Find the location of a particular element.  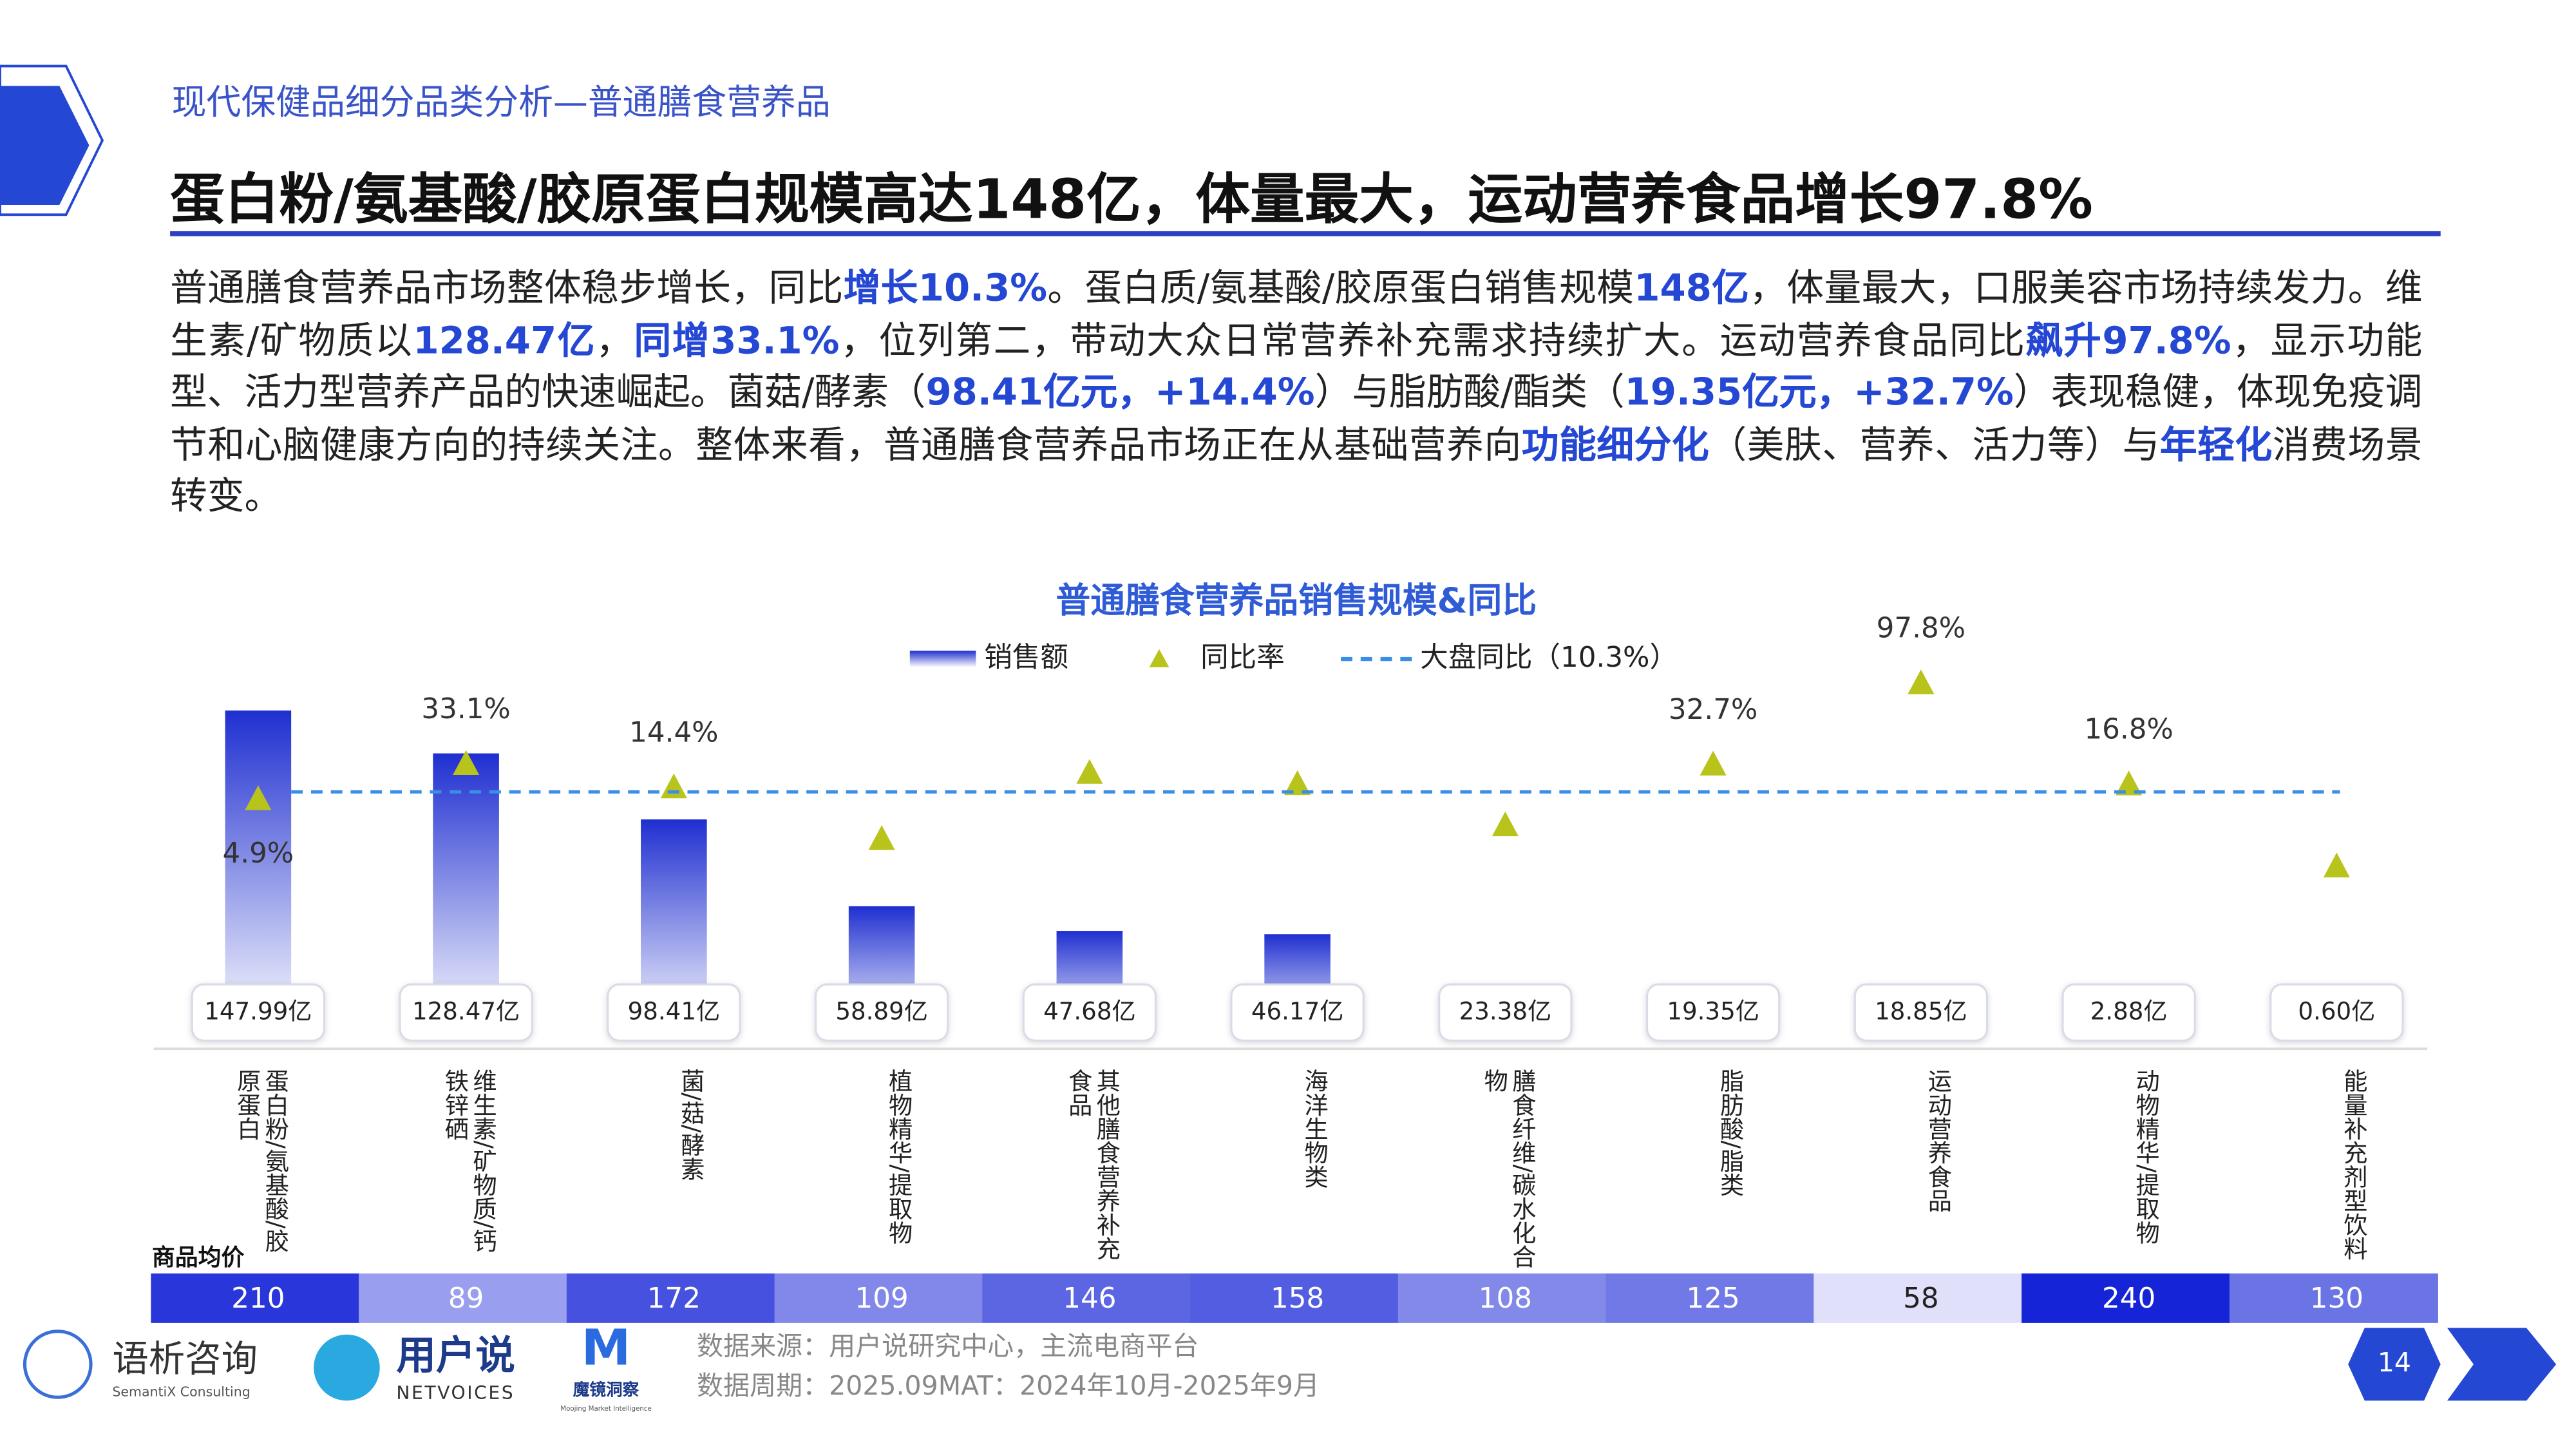

value-label: 32.7% is located at coordinates (1713, 710).